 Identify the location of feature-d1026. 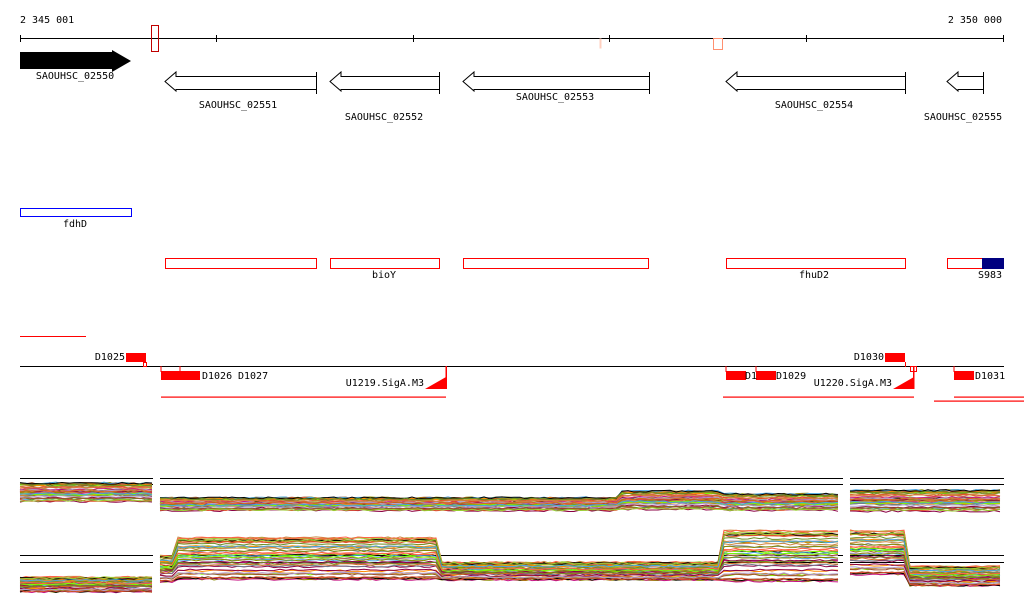
(180, 375).